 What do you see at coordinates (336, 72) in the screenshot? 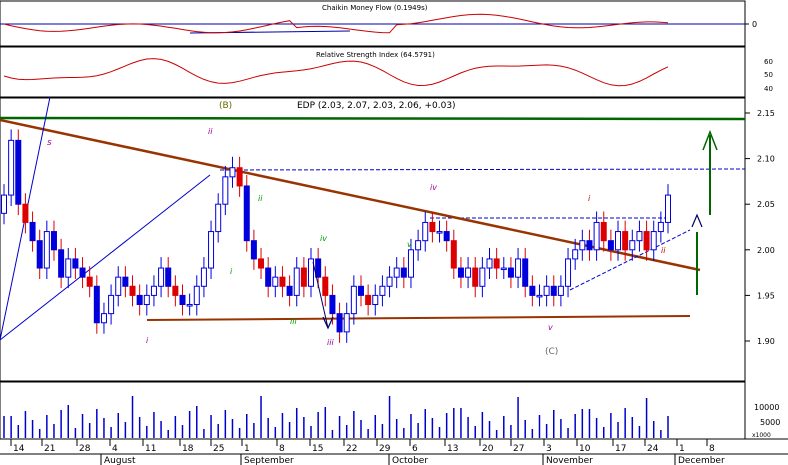
I see `rsi-line` at bounding box center [336, 72].